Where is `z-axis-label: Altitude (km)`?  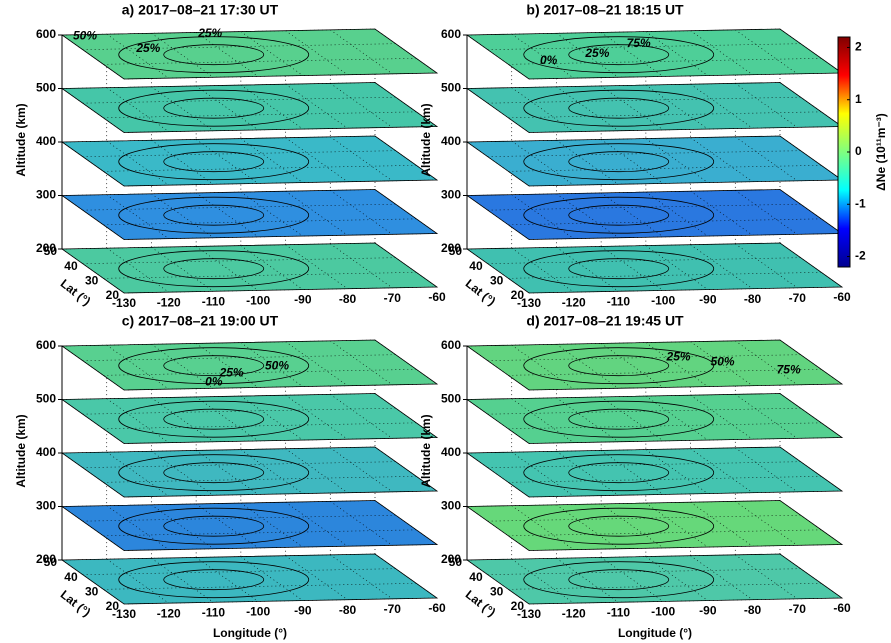
z-axis-label: Altitude (km) is located at coordinates (426, 450).